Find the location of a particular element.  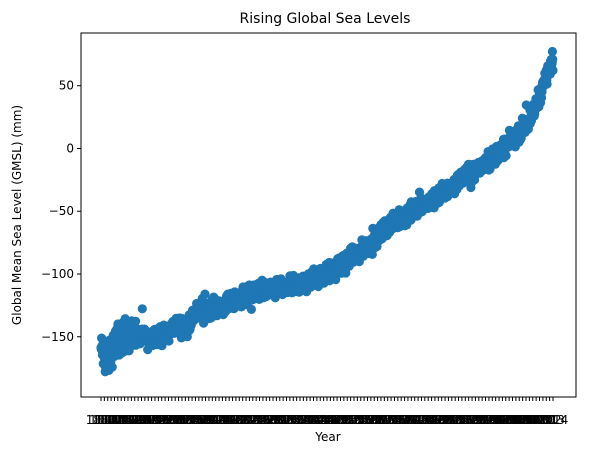

x-tick-label: 1882 is located at coordinates (107, 420).